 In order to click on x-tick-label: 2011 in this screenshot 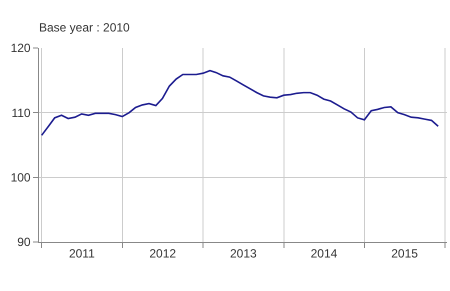, I will do `click(82, 253)`.